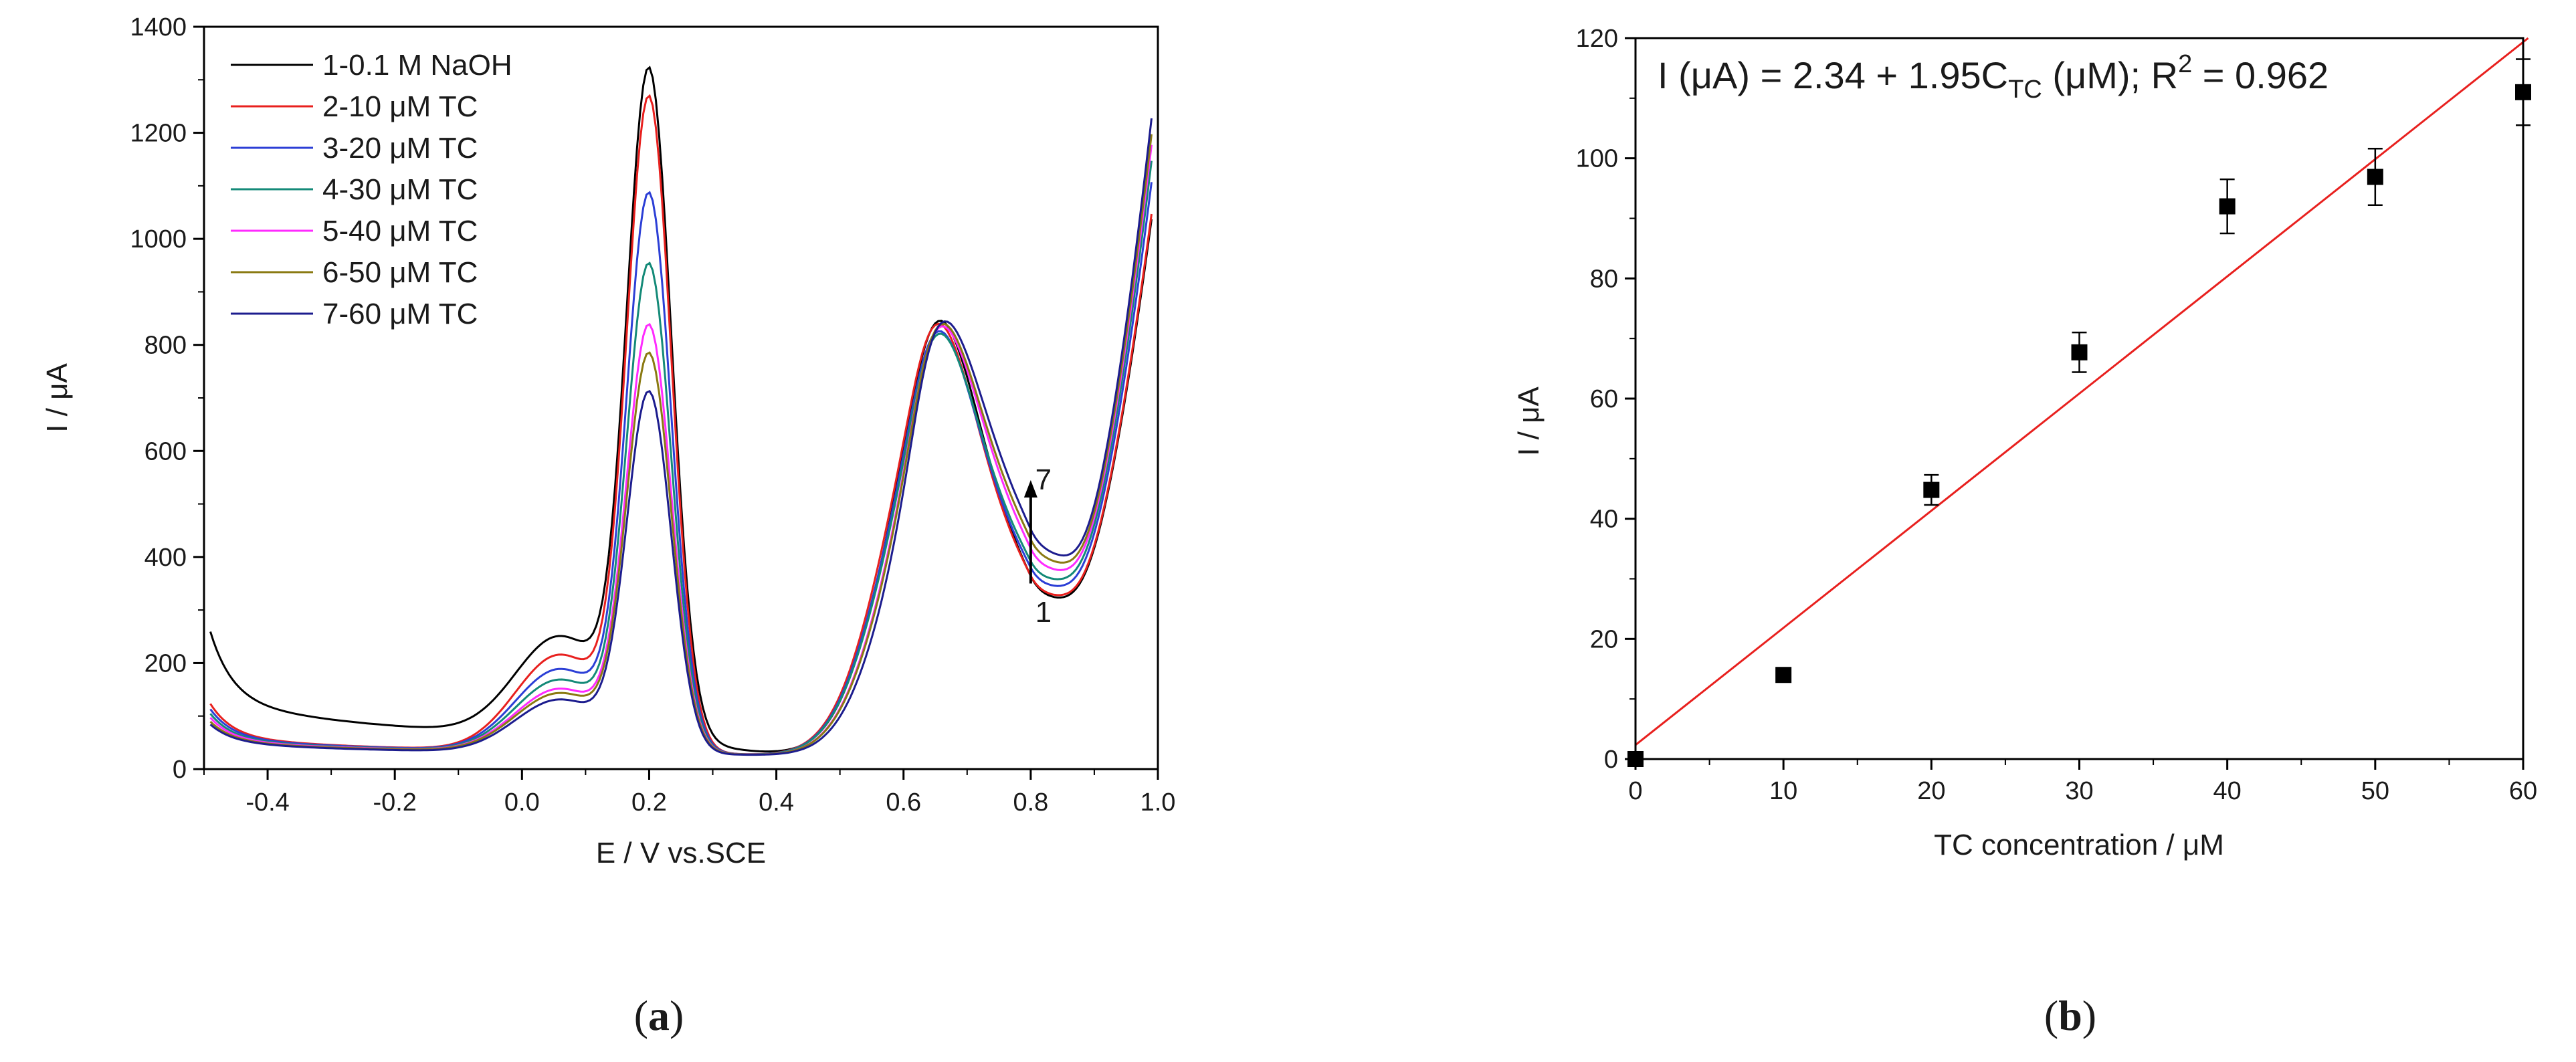 This screenshot has height=1062, width=2576. I want to click on panel-a-x-tick-label: 0.4, so click(777, 802).